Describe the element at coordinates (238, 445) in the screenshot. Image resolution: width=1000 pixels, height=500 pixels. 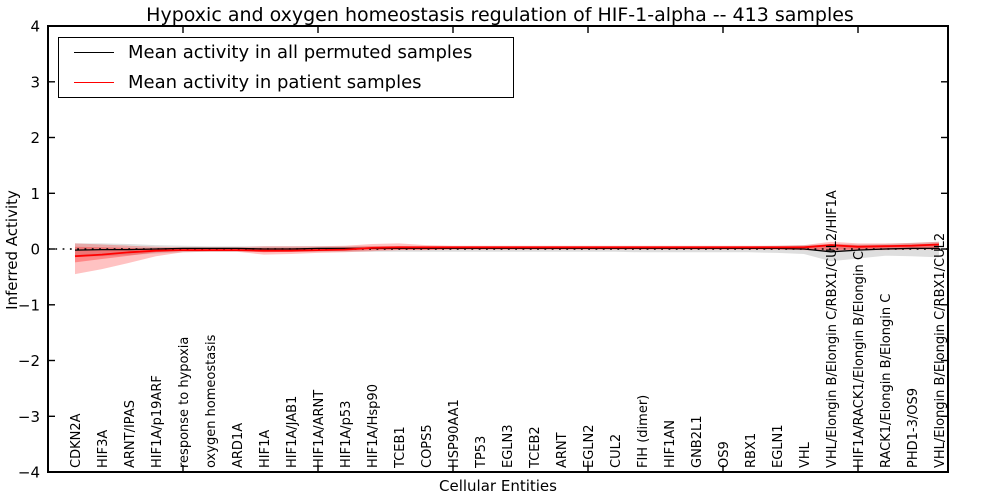
I see `category-label: ARD1A` at that location.